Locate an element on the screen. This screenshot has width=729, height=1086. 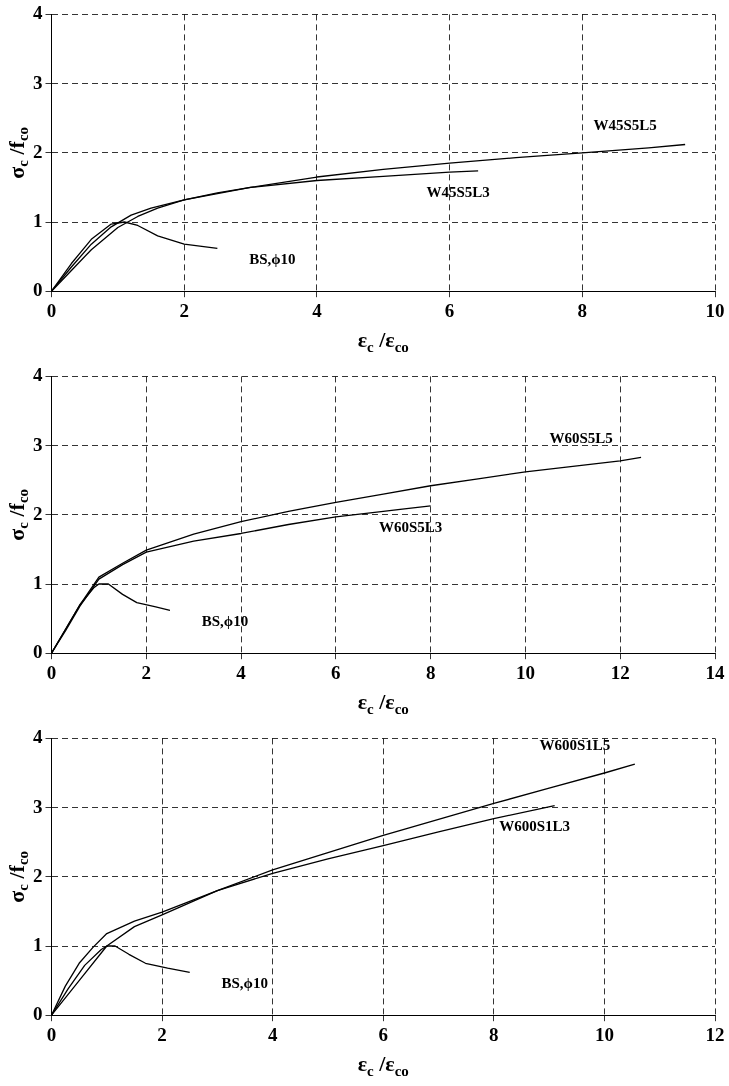
series-label: W45S5L3 is located at coordinates (458, 191).